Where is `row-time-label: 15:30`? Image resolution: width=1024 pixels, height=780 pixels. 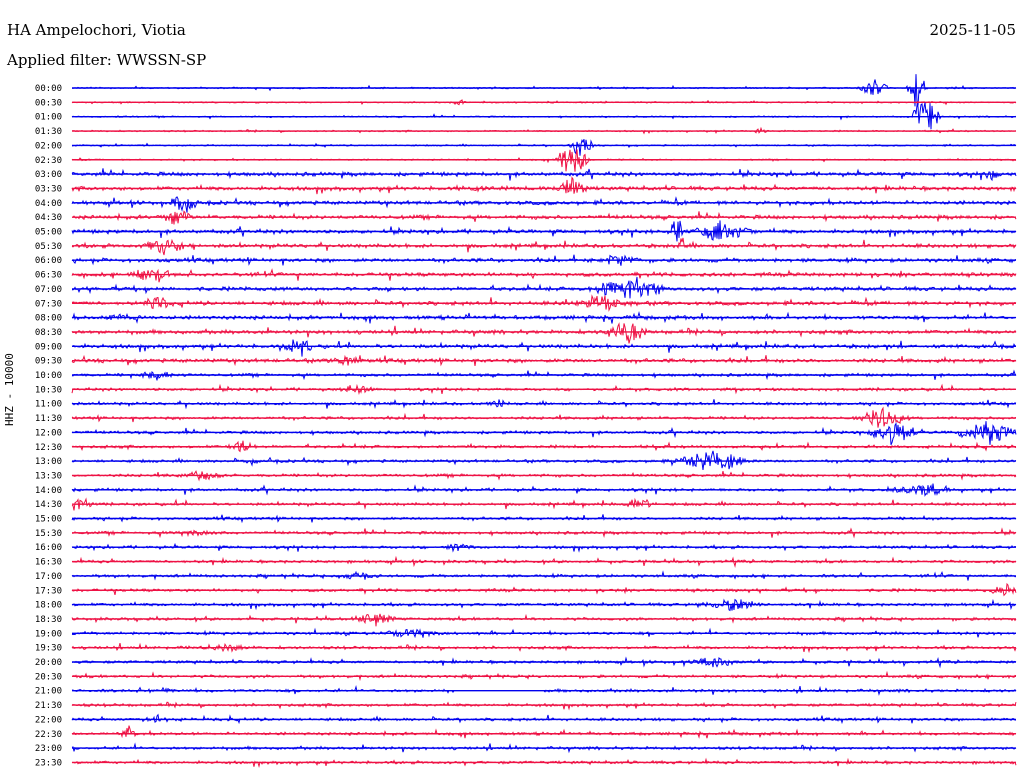
row-time-label: 15:30 is located at coordinates (48, 534).